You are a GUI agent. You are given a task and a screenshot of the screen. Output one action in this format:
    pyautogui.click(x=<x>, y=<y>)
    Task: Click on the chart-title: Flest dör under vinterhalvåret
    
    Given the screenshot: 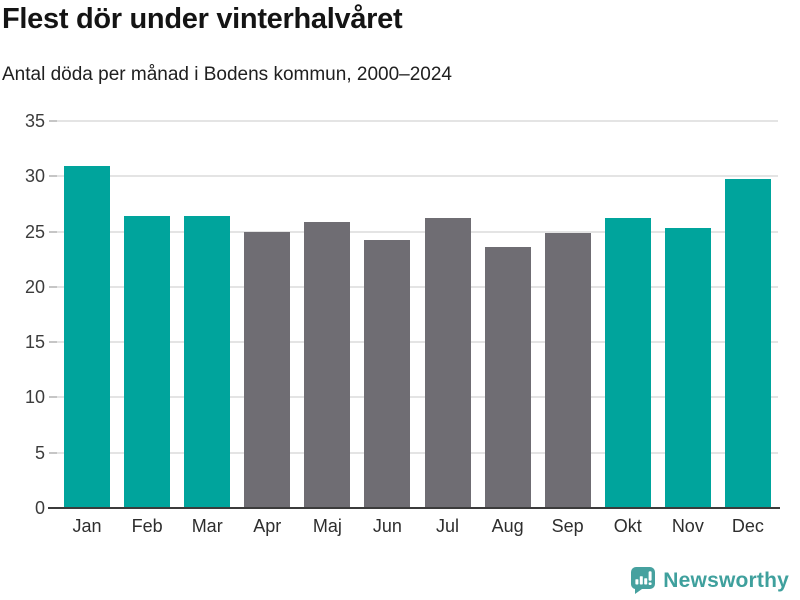 What is the action you would take?
    pyautogui.click(x=202, y=19)
    